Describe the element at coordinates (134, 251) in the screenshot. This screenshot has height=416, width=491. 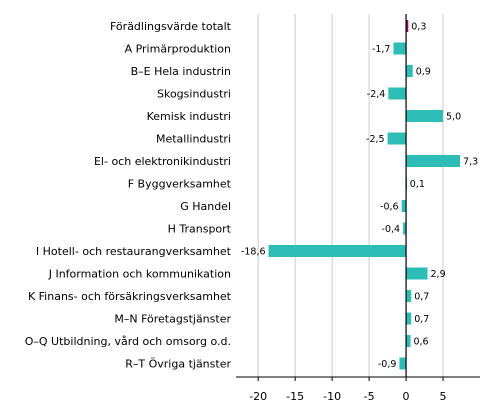
I see `category-label: I Hotell- och restaurangverksamhet` at that location.